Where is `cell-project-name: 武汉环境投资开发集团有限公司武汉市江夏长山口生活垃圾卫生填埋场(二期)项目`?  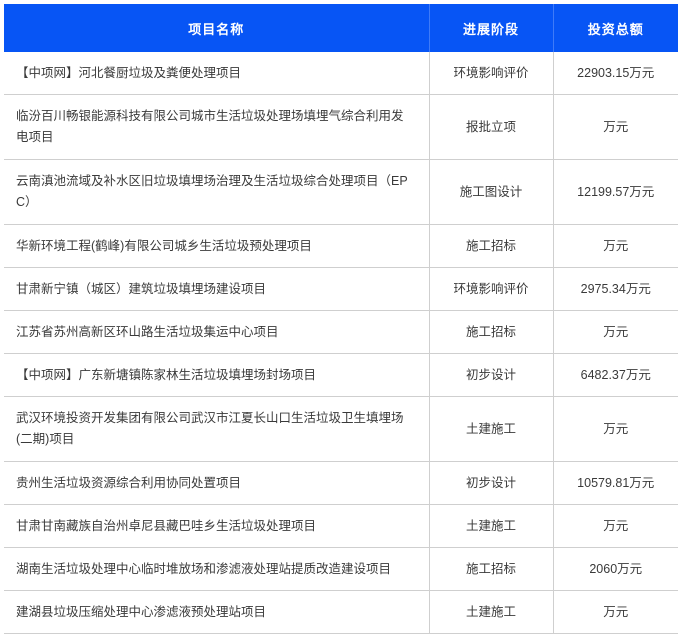
cell-project-name: 武汉环境投资开发集团有限公司武汉市江夏长山口生活垃圾卫生填埋场(二期)项目 is located at coordinates (217, 429).